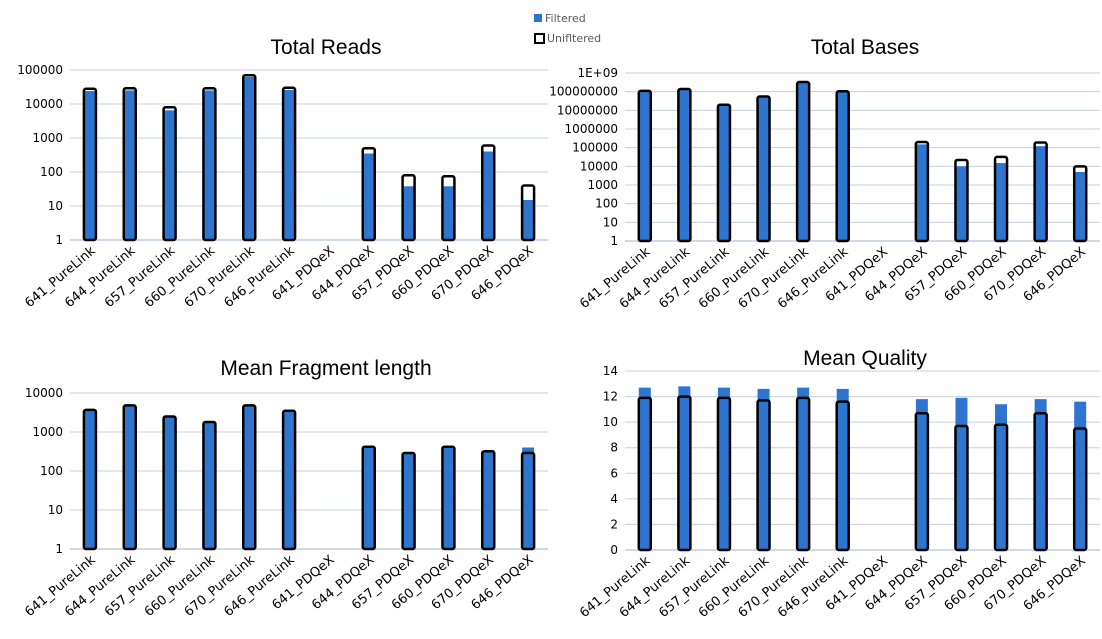 This screenshot has height=639, width=1102. I want to click on y-tick-label: 8, so click(614, 448).